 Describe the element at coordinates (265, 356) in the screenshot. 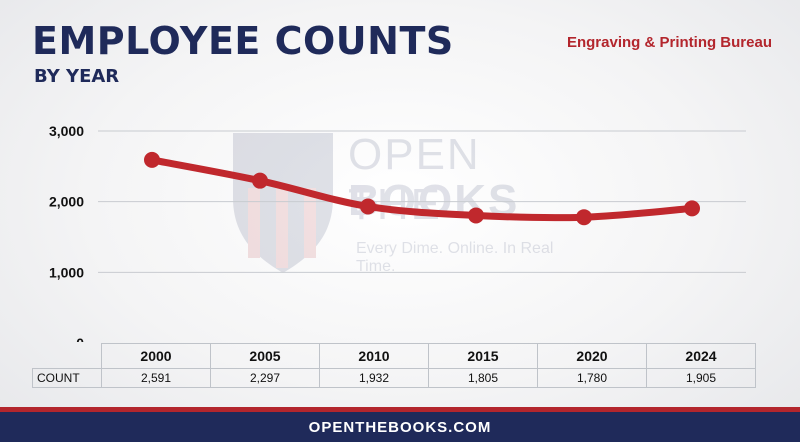

I see `table-header-cell: 2005` at that location.